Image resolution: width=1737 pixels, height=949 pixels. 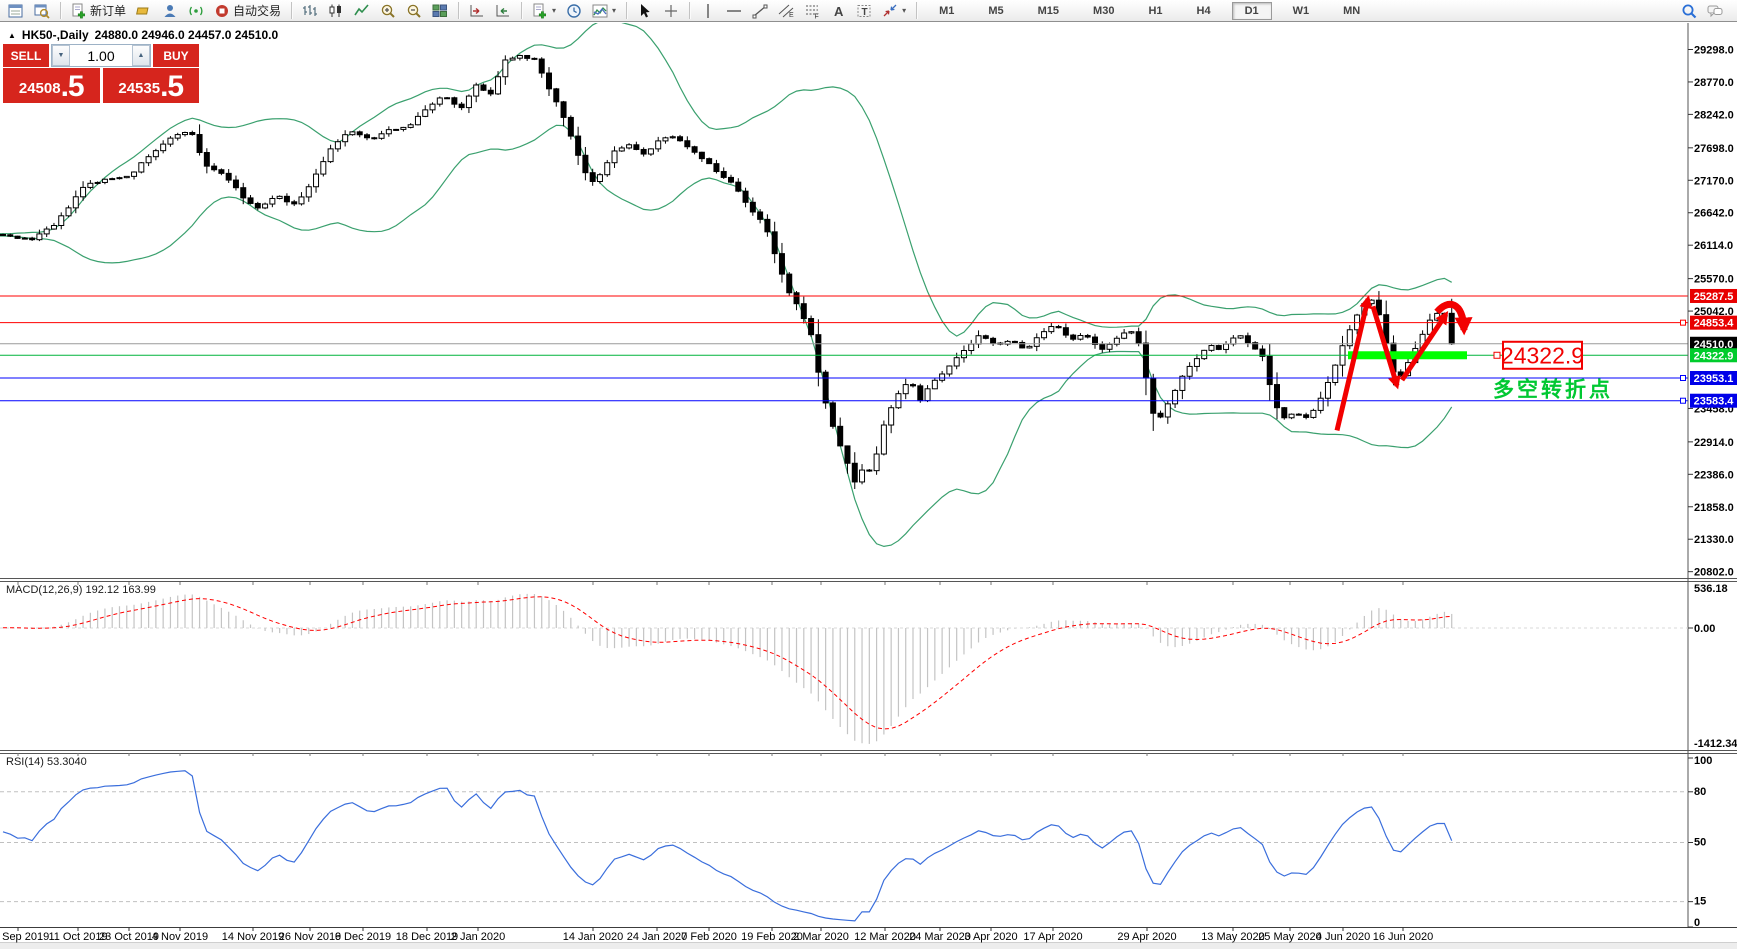 I want to click on sell-price: 24508.5, so click(x=51, y=85).